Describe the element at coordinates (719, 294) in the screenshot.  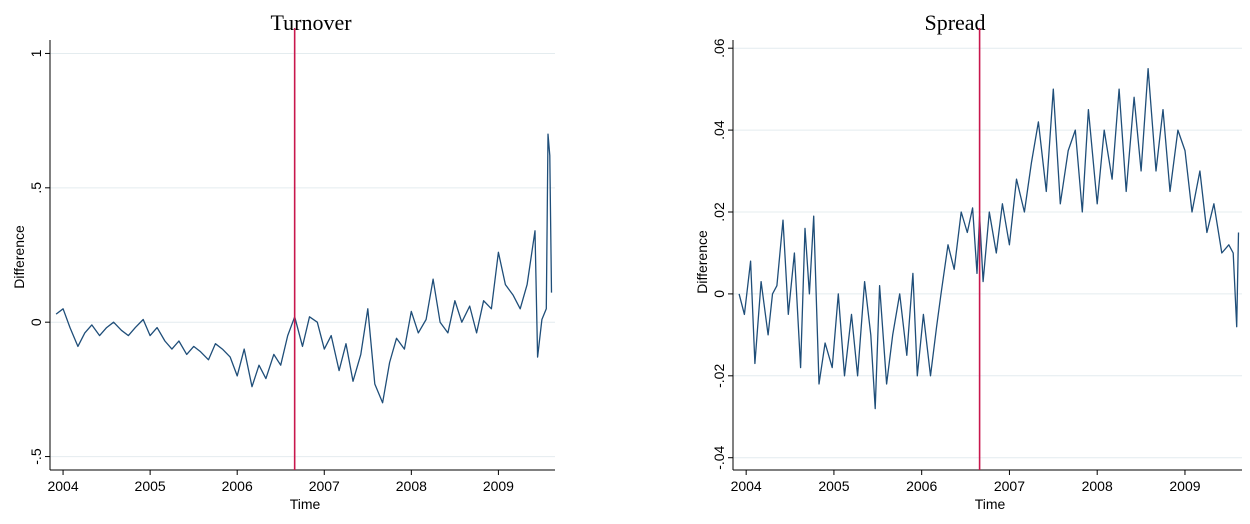
I see `spread-y-tick-label: 0` at that location.